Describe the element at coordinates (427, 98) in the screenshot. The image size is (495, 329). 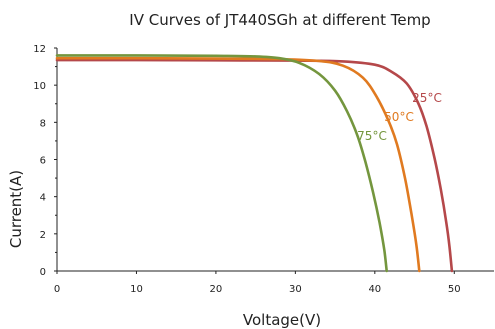
I see `series-label-25c: 25°C` at that location.